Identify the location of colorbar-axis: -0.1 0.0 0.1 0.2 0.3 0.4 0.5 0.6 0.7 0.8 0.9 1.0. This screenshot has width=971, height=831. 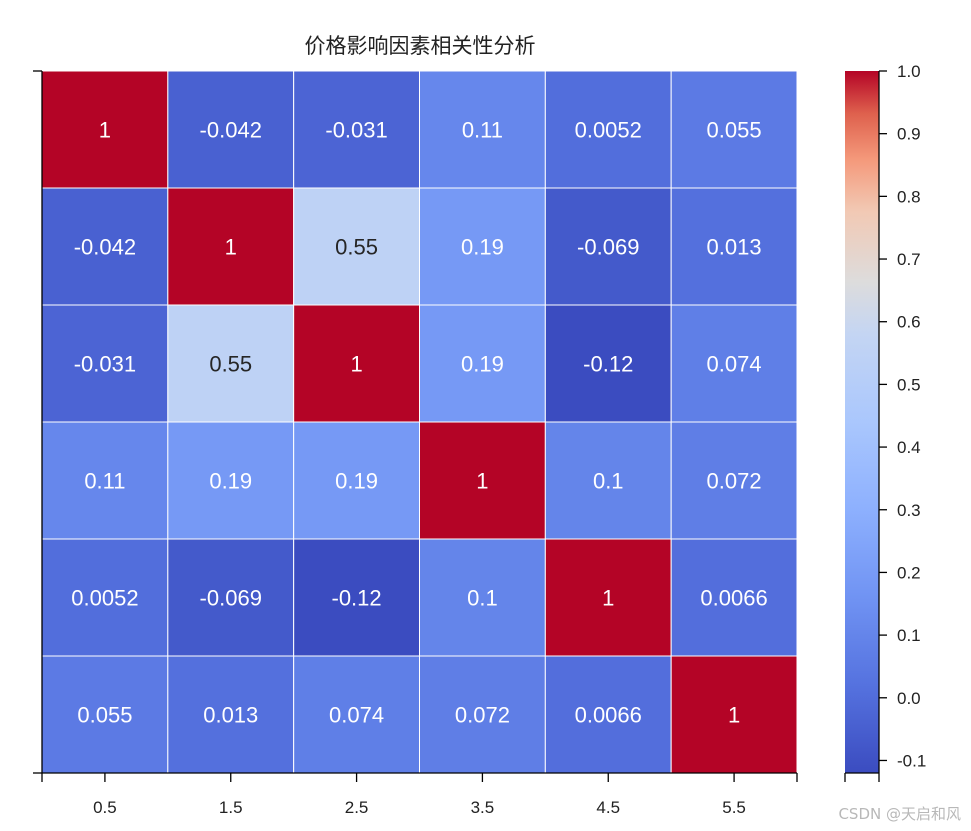
(885, 422).